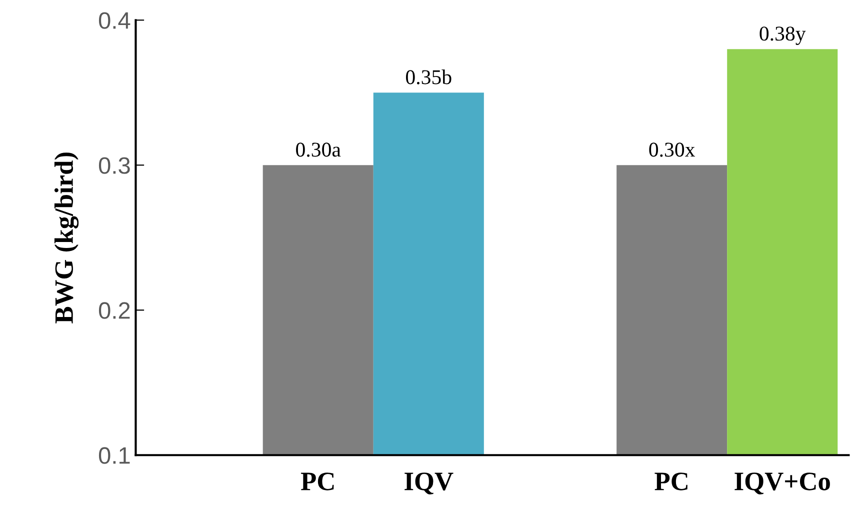  Describe the element at coordinates (318, 149) in the screenshot. I see `data-label: 0.30a` at that location.